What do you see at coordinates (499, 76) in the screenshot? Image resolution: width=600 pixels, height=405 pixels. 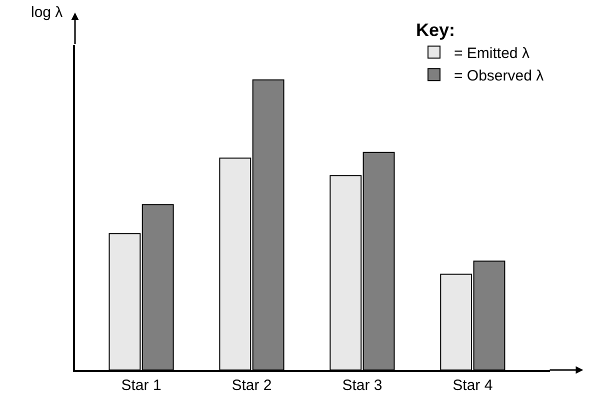 I see `legend-label: = Observed λ` at bounding box center [499, 76].